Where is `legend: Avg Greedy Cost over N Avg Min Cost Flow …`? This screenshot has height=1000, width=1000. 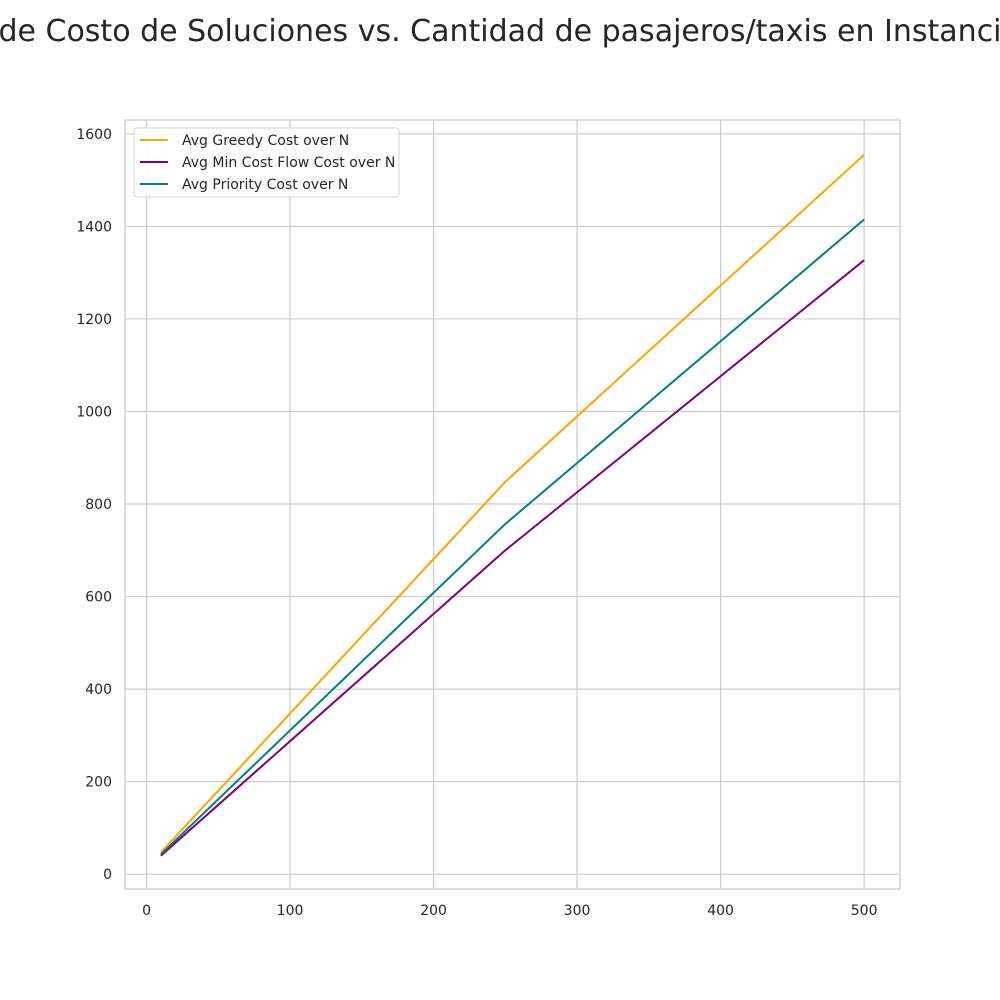 legend: Avg Greedy Cost over N Avg Min Cost Flow … is located at coordinates (266, 162).